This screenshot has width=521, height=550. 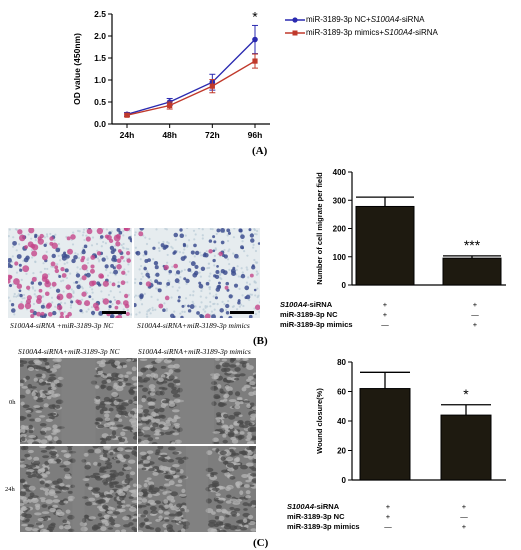 I want to click on panel-c-label: (C), so click(x=261, y=543).